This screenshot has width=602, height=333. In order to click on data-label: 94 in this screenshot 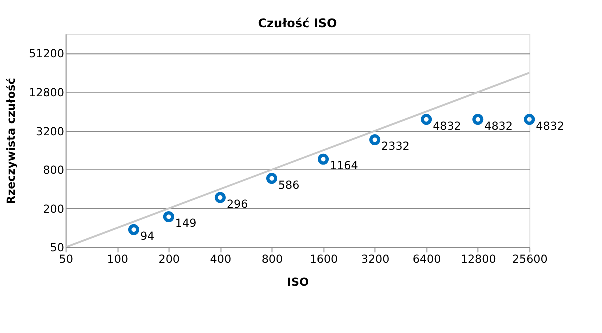, I will do `click(147, 237)`.